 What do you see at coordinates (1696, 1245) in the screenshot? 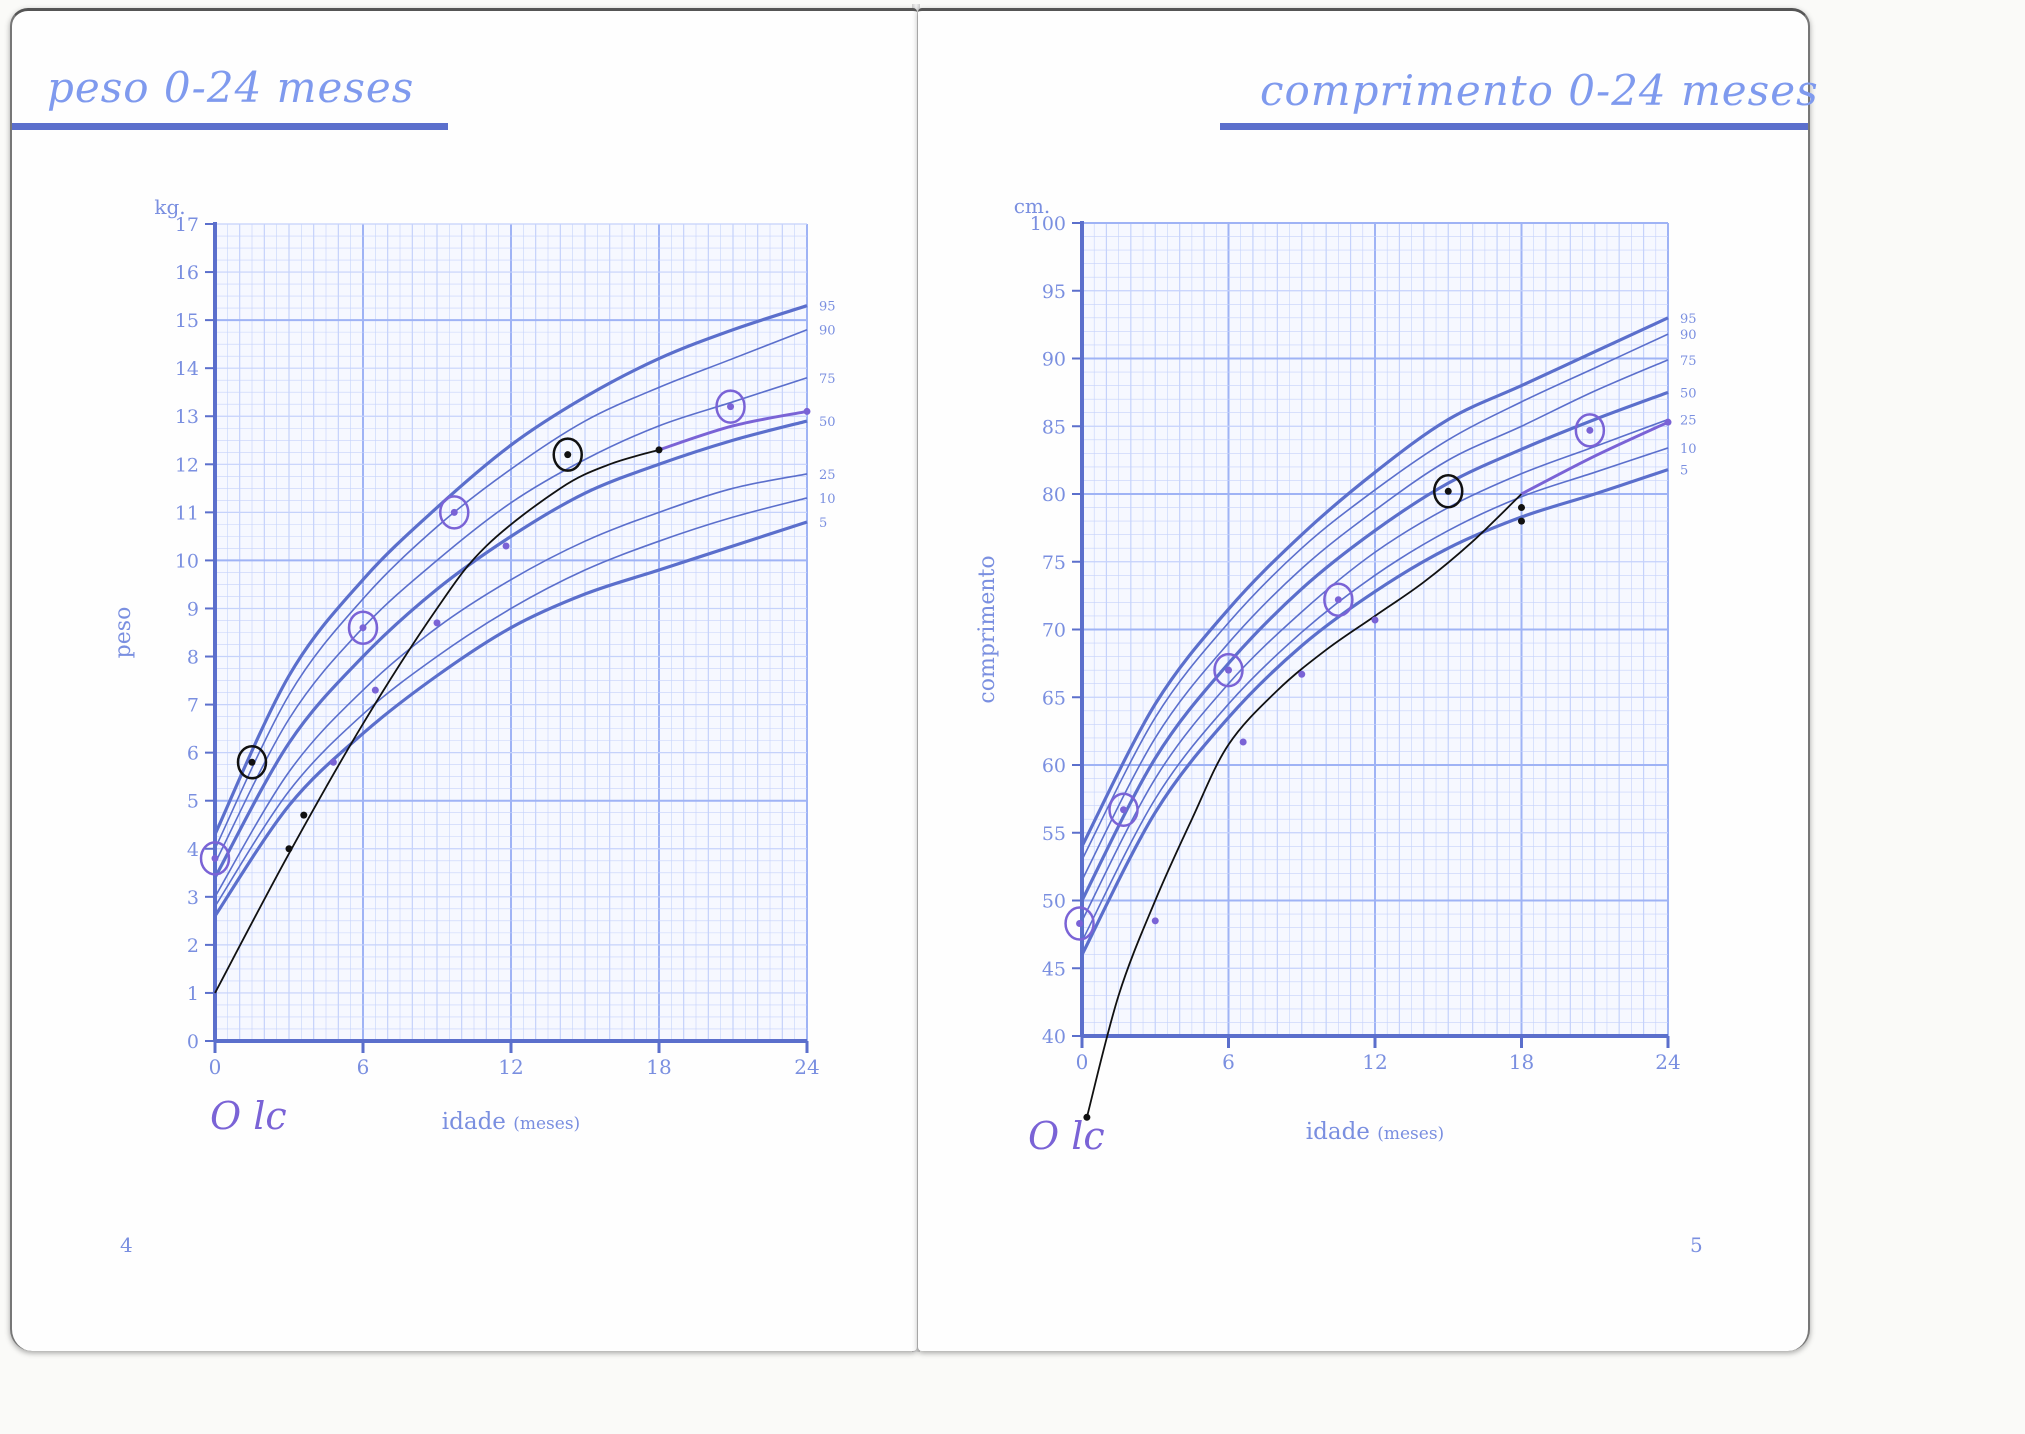
I see `page-number: 5` at bounding box center [1696, 1245].